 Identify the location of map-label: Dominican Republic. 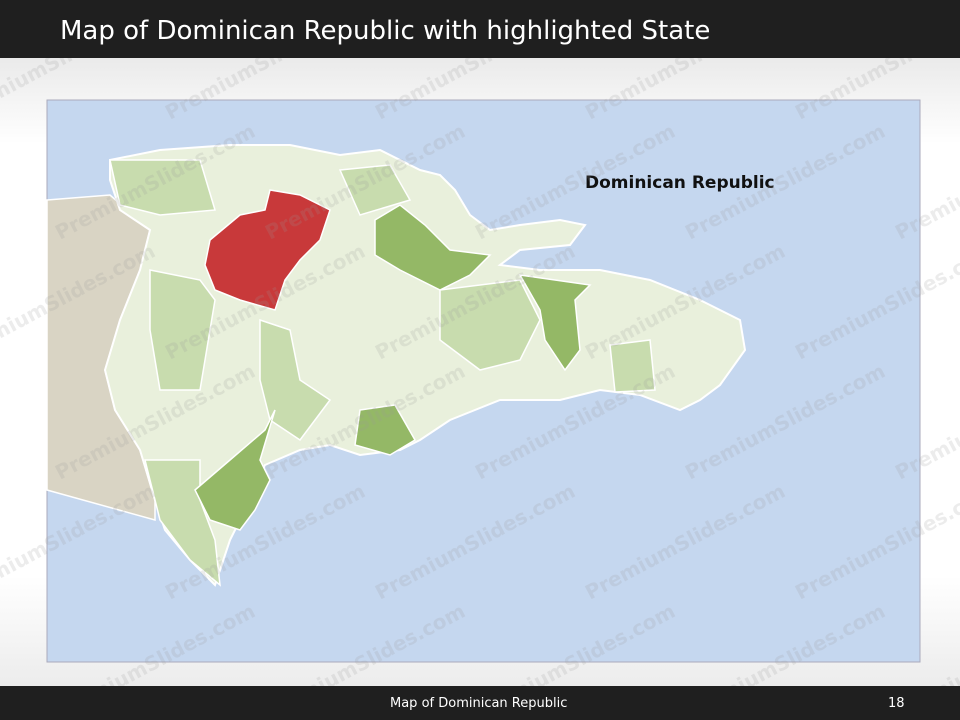
(680, 183).